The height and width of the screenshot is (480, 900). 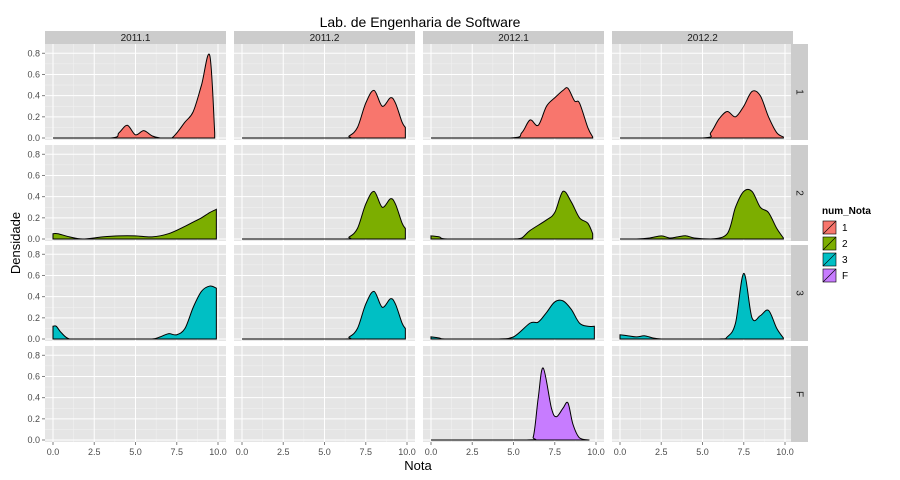 What do you see at coordinates (845, 228) in the screenshot?
I see `legend-label: 1` at bounding box center [845, 228].